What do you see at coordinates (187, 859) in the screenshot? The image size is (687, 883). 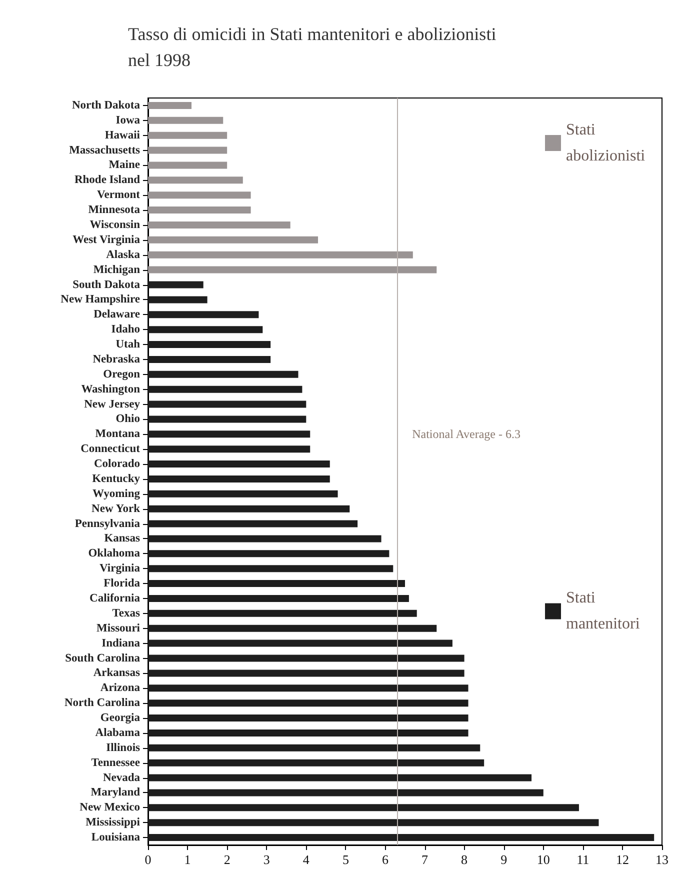 I see `x-tick-label: 1` at bounding box center [187, 859].